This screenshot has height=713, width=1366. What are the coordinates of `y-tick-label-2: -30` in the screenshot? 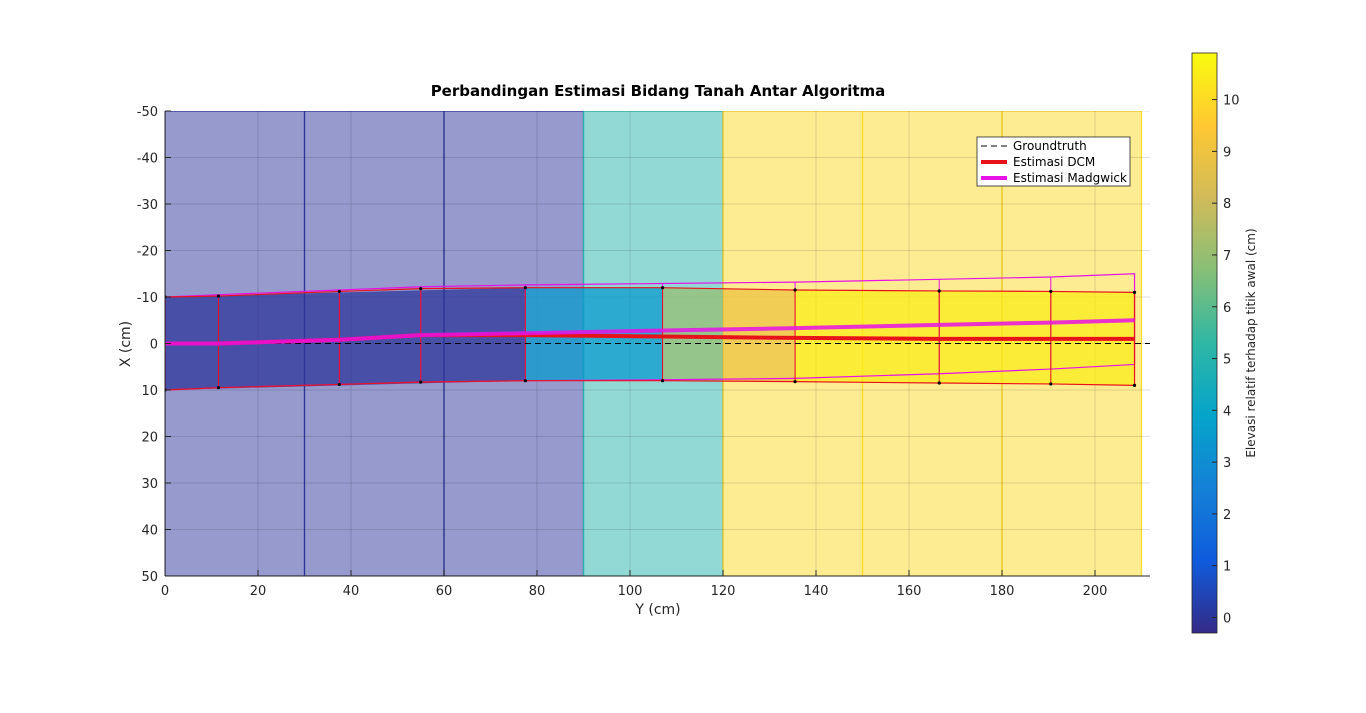 It's located at (147, 205).